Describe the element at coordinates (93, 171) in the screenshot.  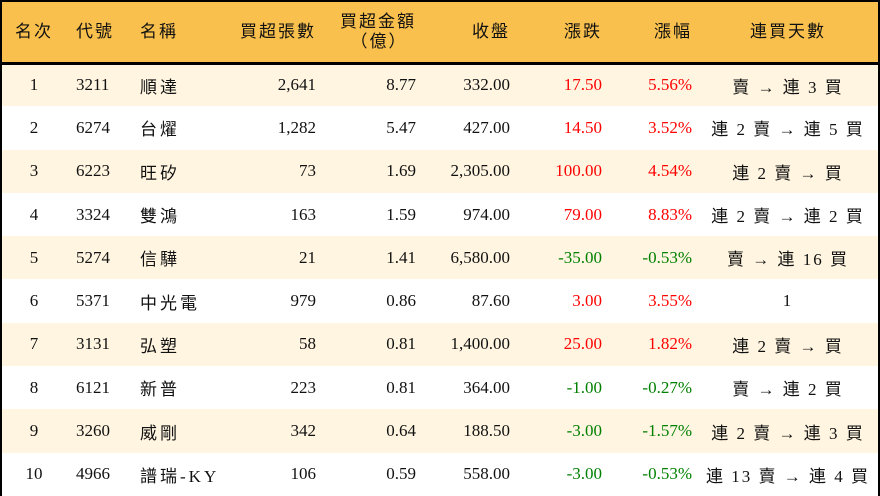
I see `stock-code-cell: 6223` at that location.